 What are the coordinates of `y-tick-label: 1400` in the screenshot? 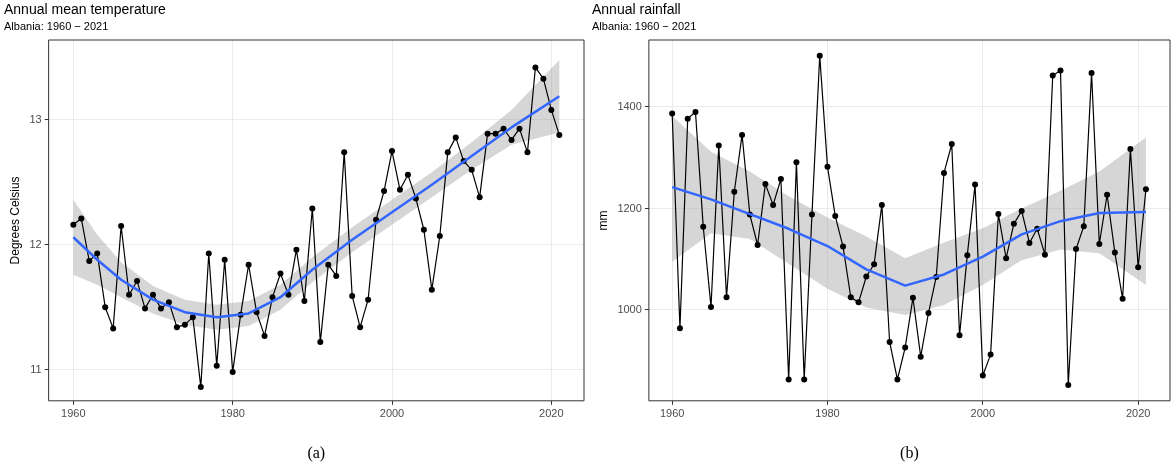 It's located at (629, 106).